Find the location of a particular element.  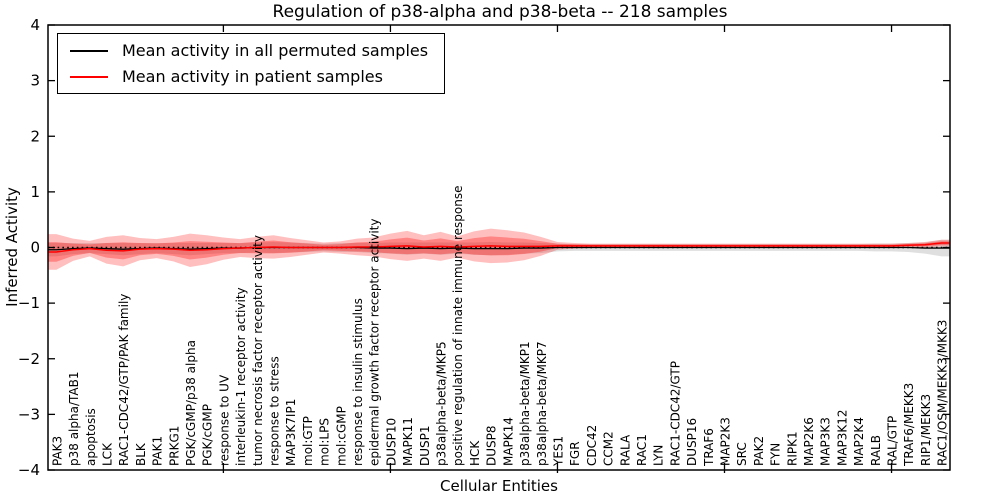

x-category-label: response to UV is located at coordinates (224, 420).